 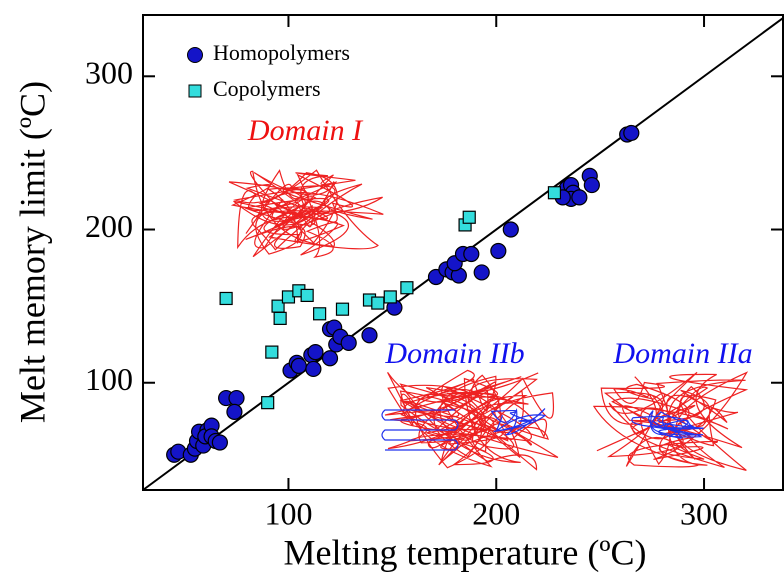 What do you see at coordinates (682, 353) in the screenshot?
I see `annotation: Domain IIa` at bounding box center [682, 353].